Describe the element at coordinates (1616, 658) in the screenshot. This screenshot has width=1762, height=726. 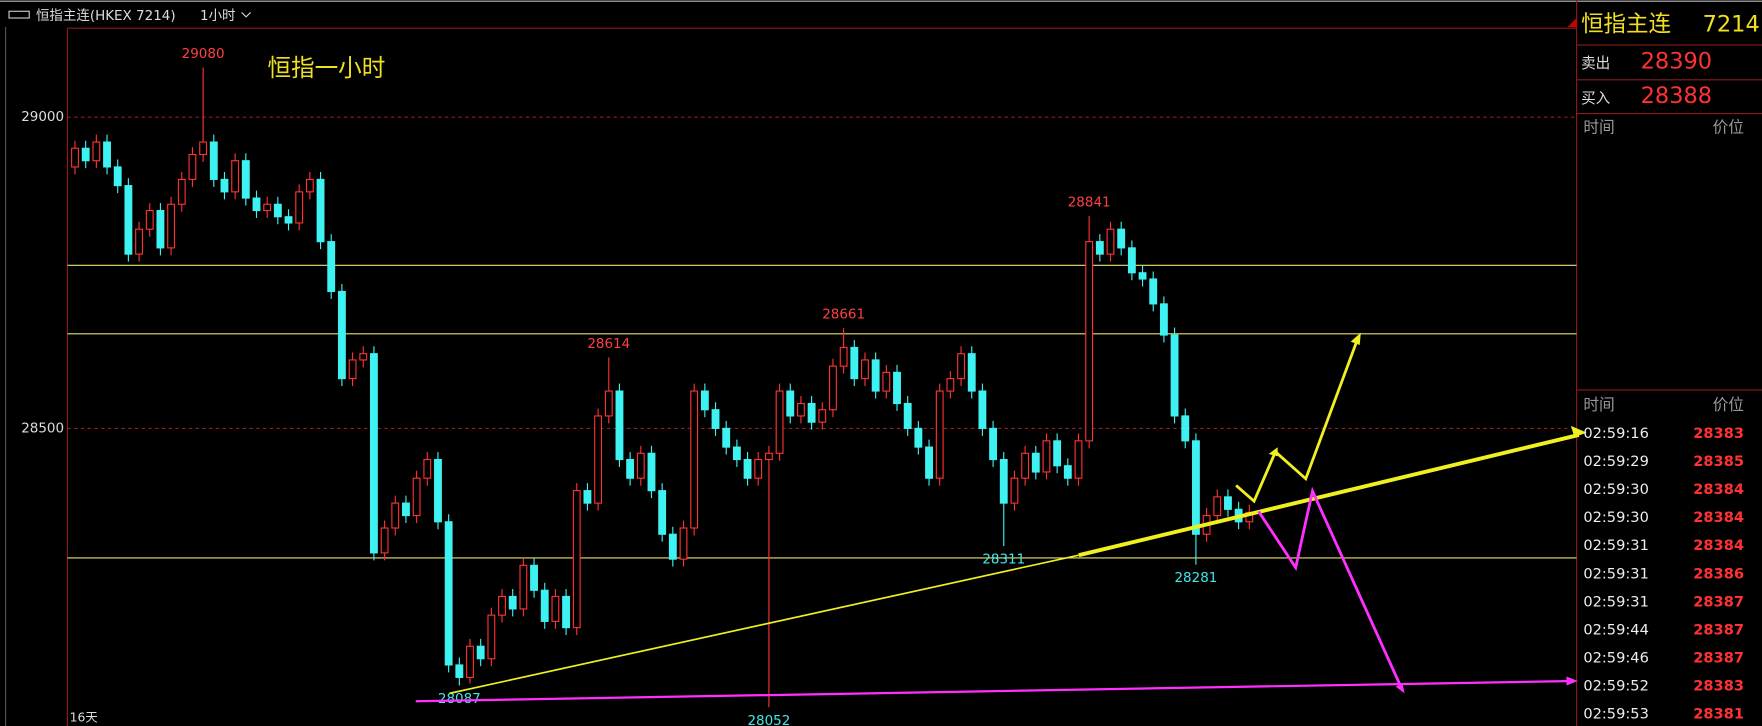
I see `trade-time: 02:59:46` at that location.